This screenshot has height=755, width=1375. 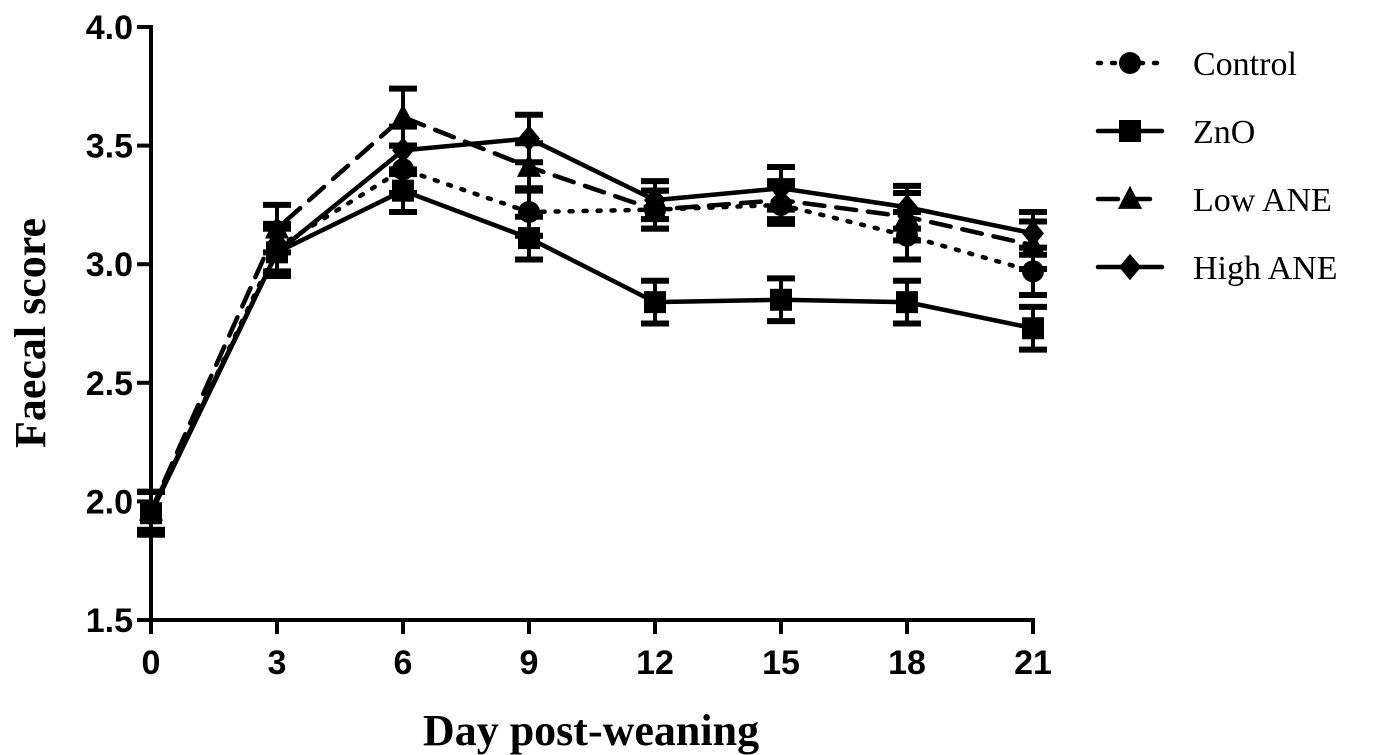 What do you see at coordinates (1262, 200) in the screenshot?
I see `legend-label: Low ANE` at bounding box center [1262, 200].